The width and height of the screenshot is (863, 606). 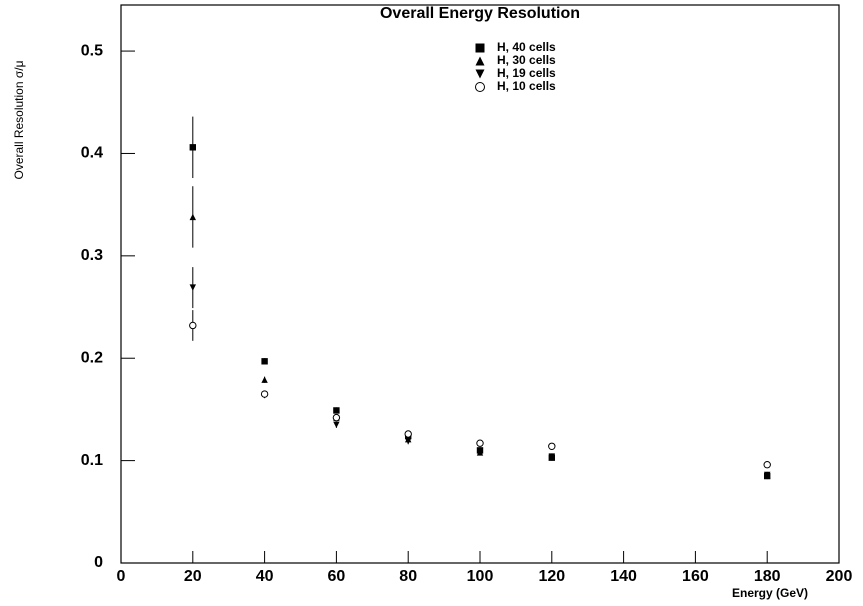 I want to click on y-axis-label: Overall Resolution σ/μ, so click(x=19, y=119).